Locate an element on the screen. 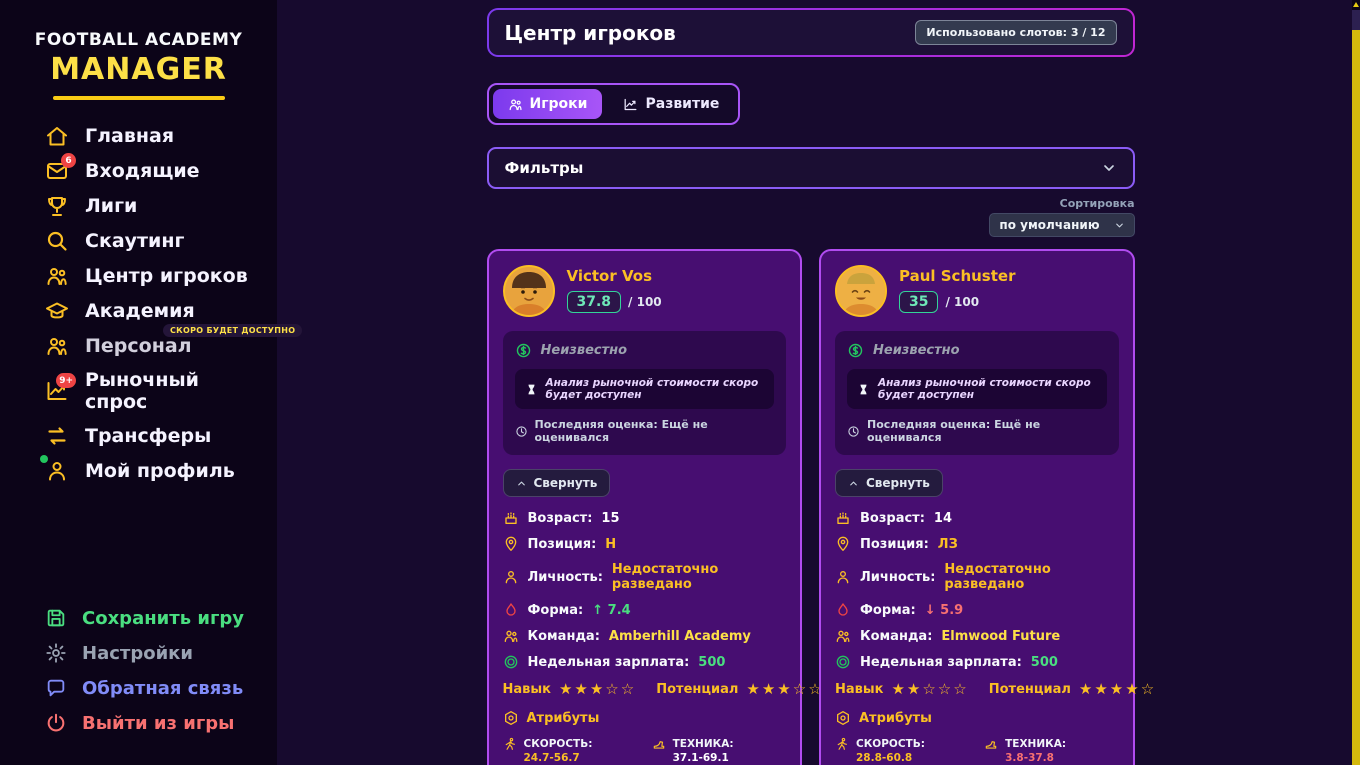  skill-stars: ★★★☆☆ is located at coordinates (597, 689).